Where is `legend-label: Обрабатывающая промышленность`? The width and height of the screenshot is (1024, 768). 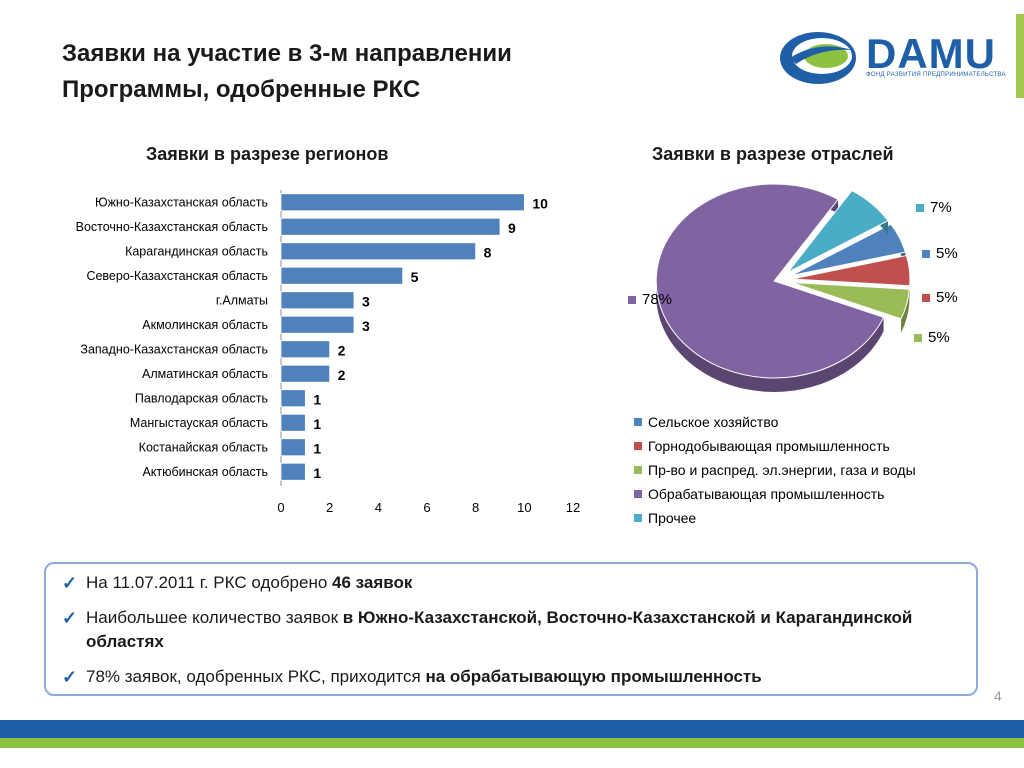
legend-label: Обрабатывающая промышленность is located at coordinates (766, 494).